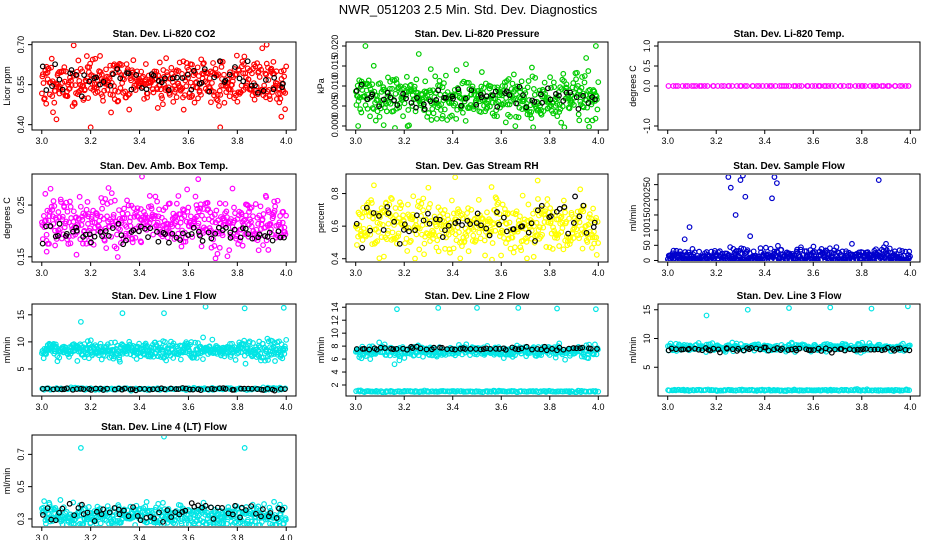  What do you see at coordinates (355, 407) in the screenshot?
I see `x-tick-label: 3.0` at bounding box center [355, 407].